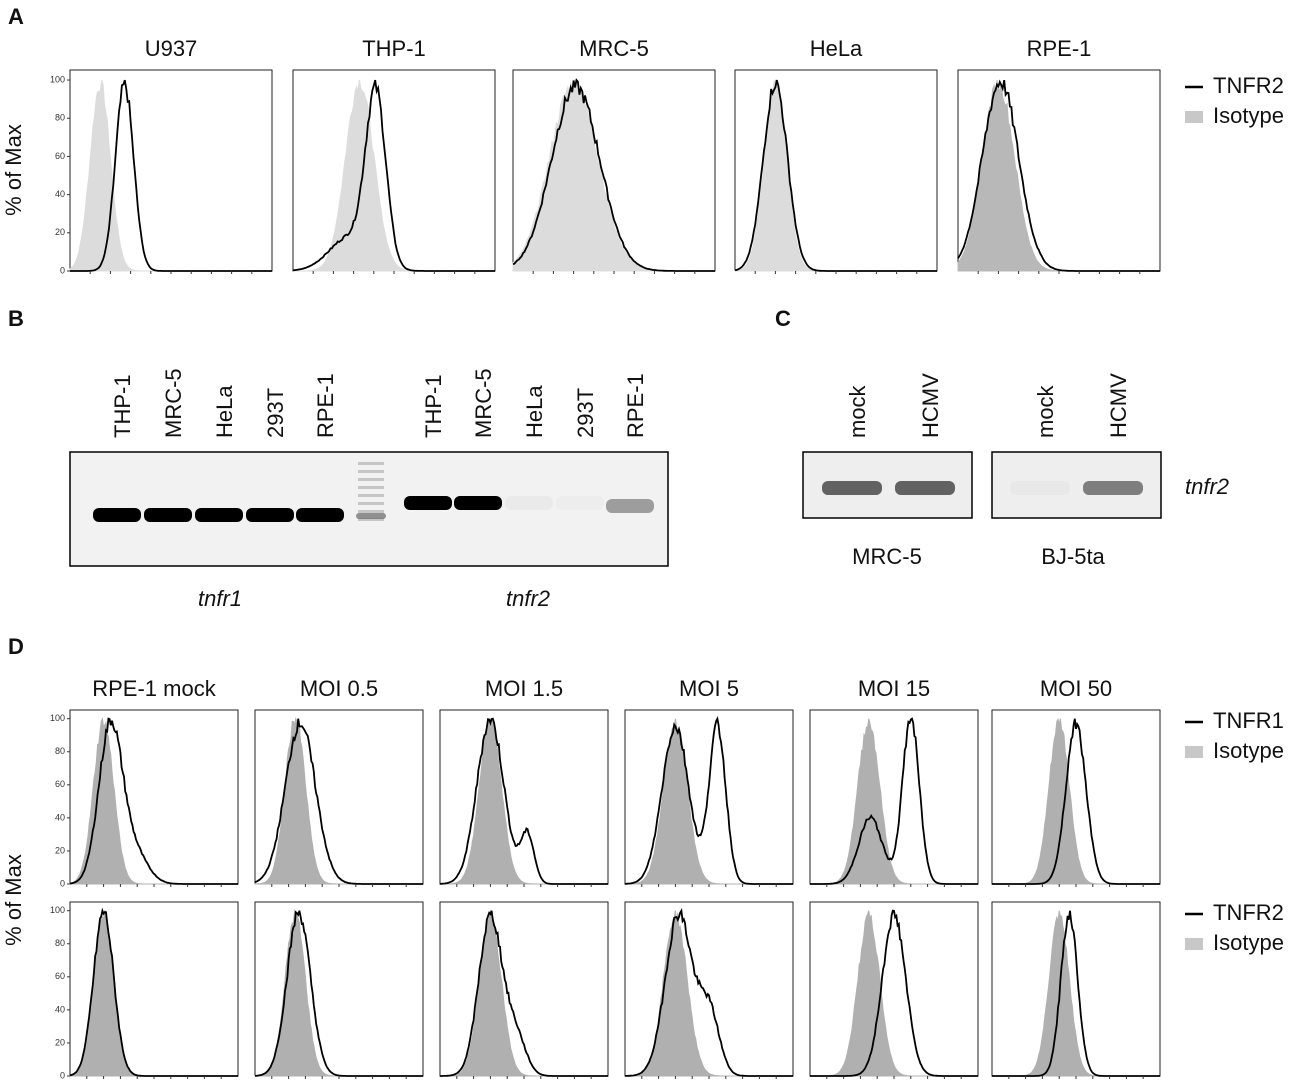  Describe the element at coordinates (1073, 556) in the screenshot. I see `cell-line-label: BJ-5ta` at that location.